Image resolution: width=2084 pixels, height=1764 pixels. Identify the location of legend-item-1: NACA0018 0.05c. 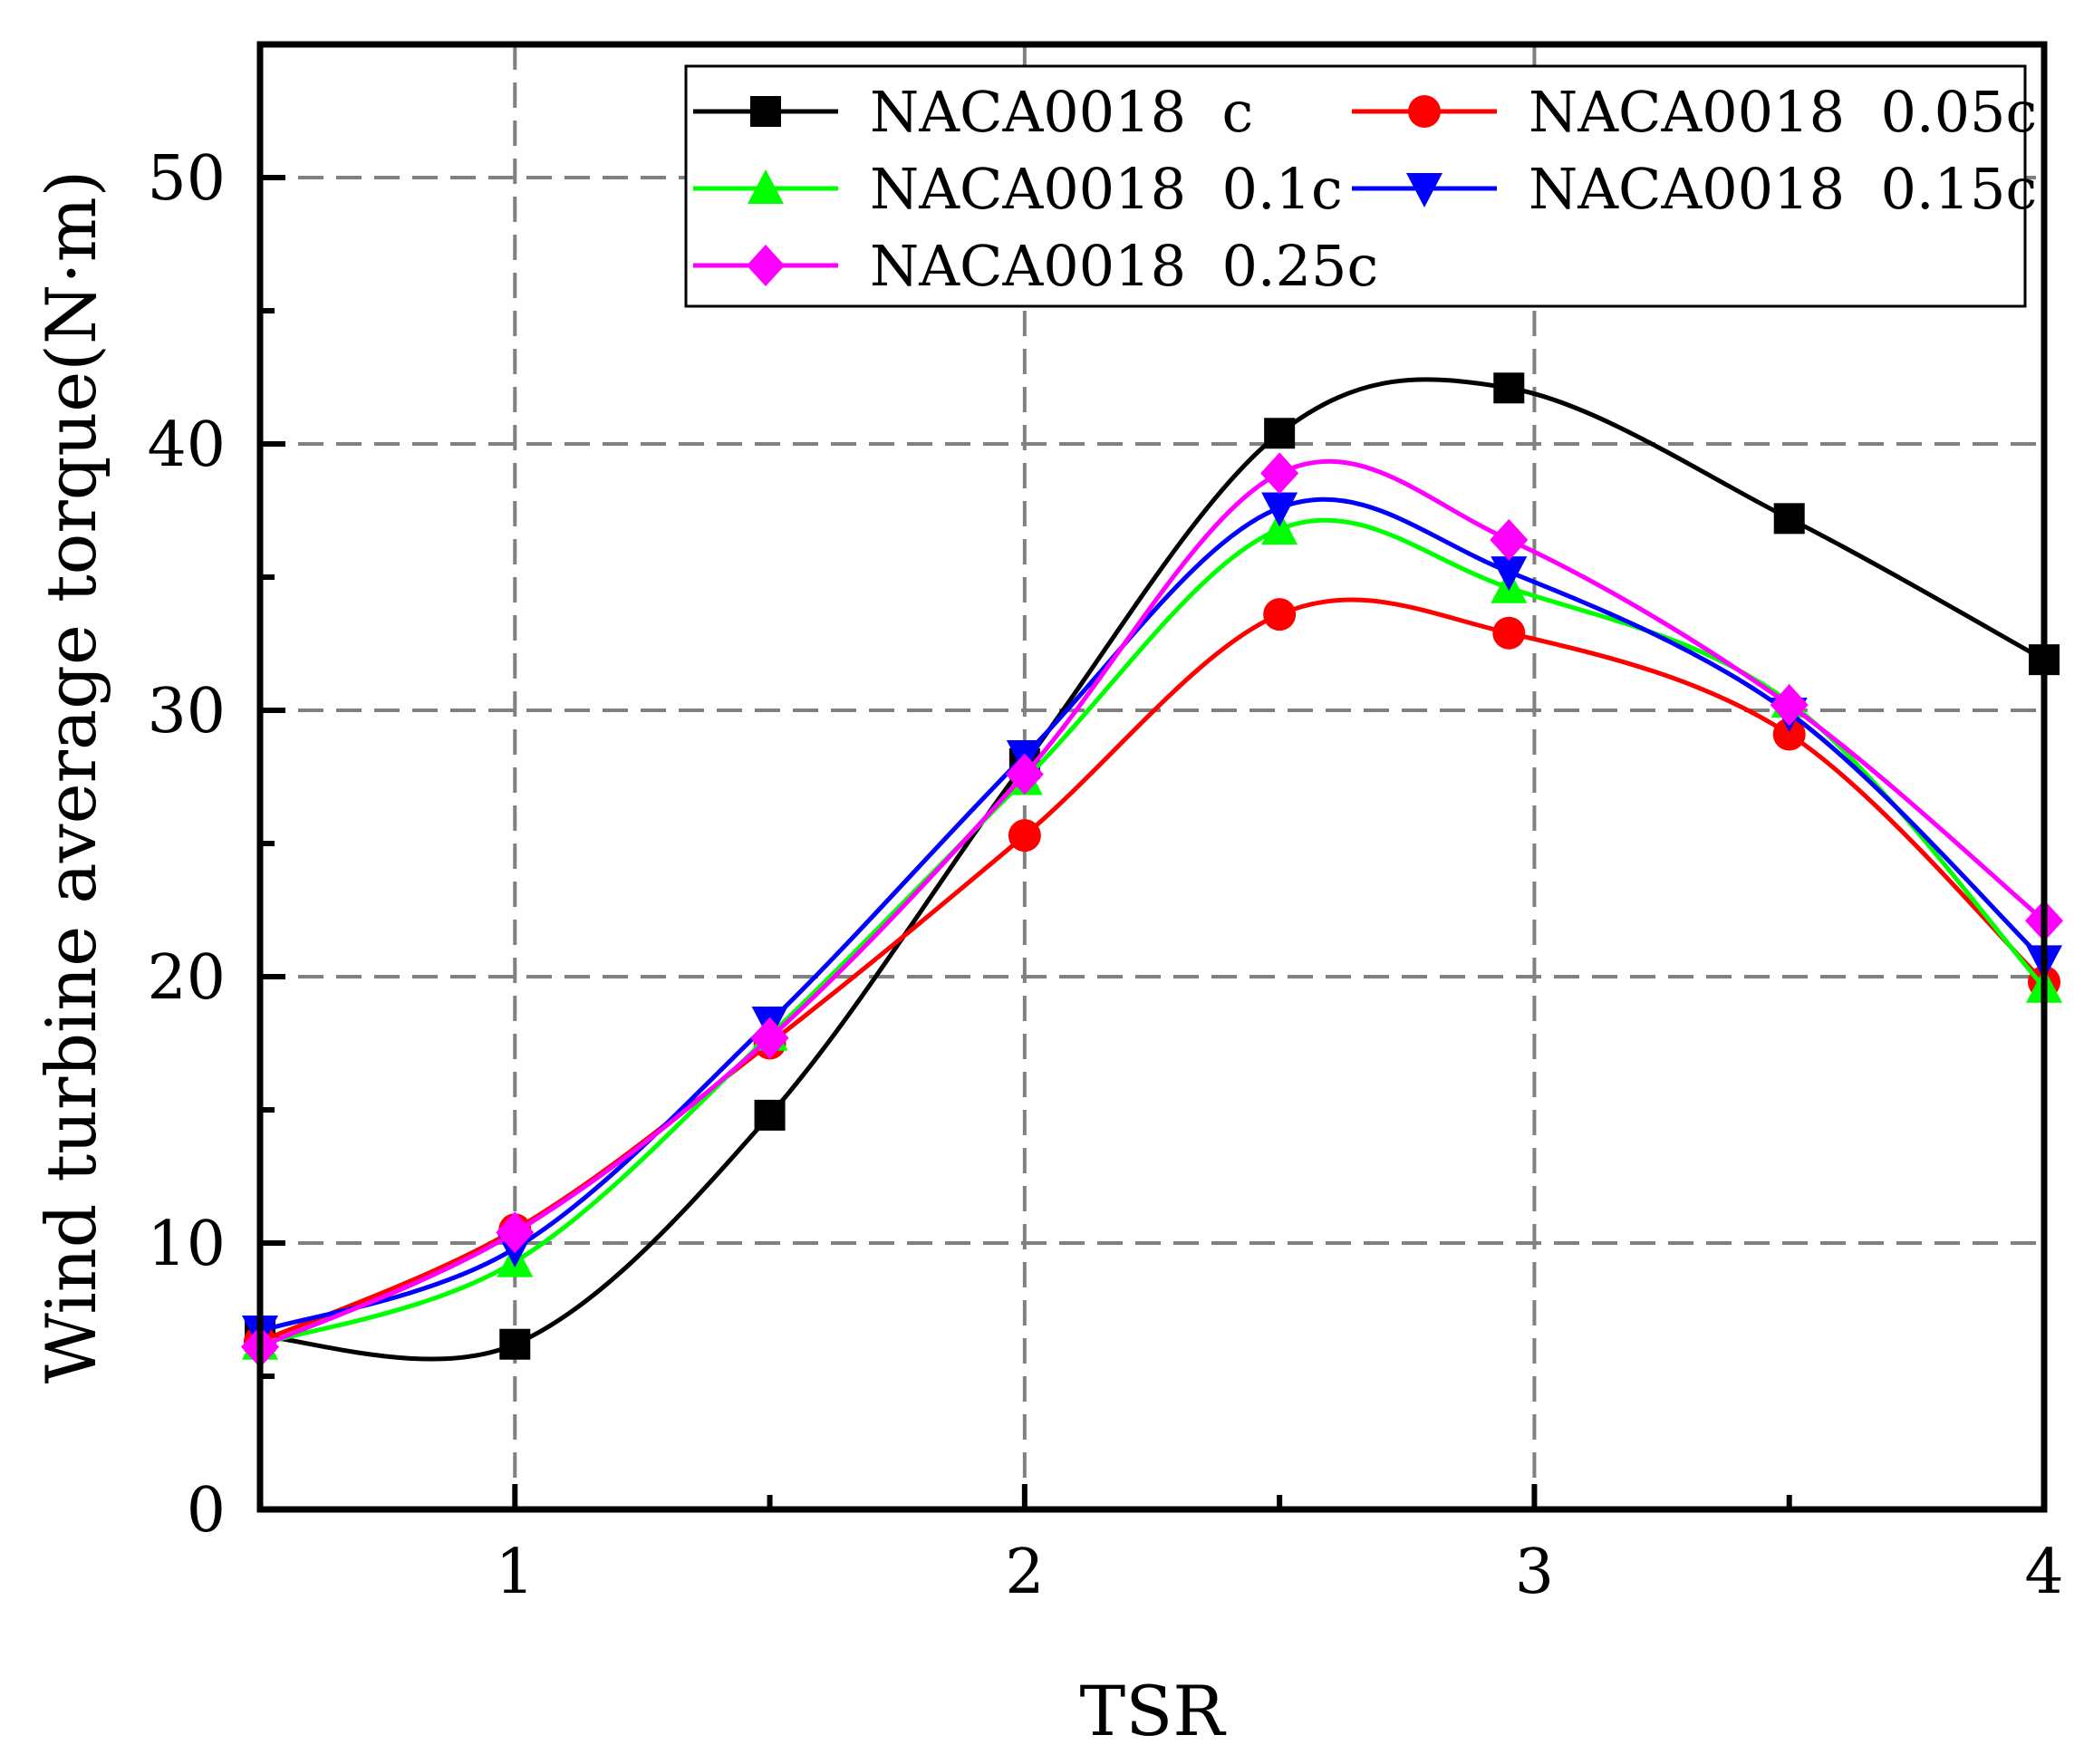
(1694, 112).